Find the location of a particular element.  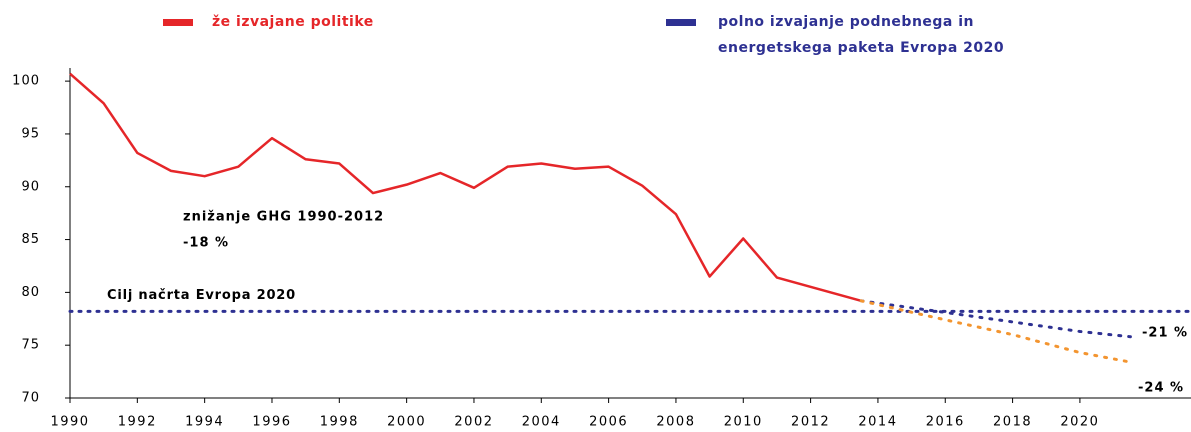

x-tick-label: 2002 is located at coordinates (473, 422).